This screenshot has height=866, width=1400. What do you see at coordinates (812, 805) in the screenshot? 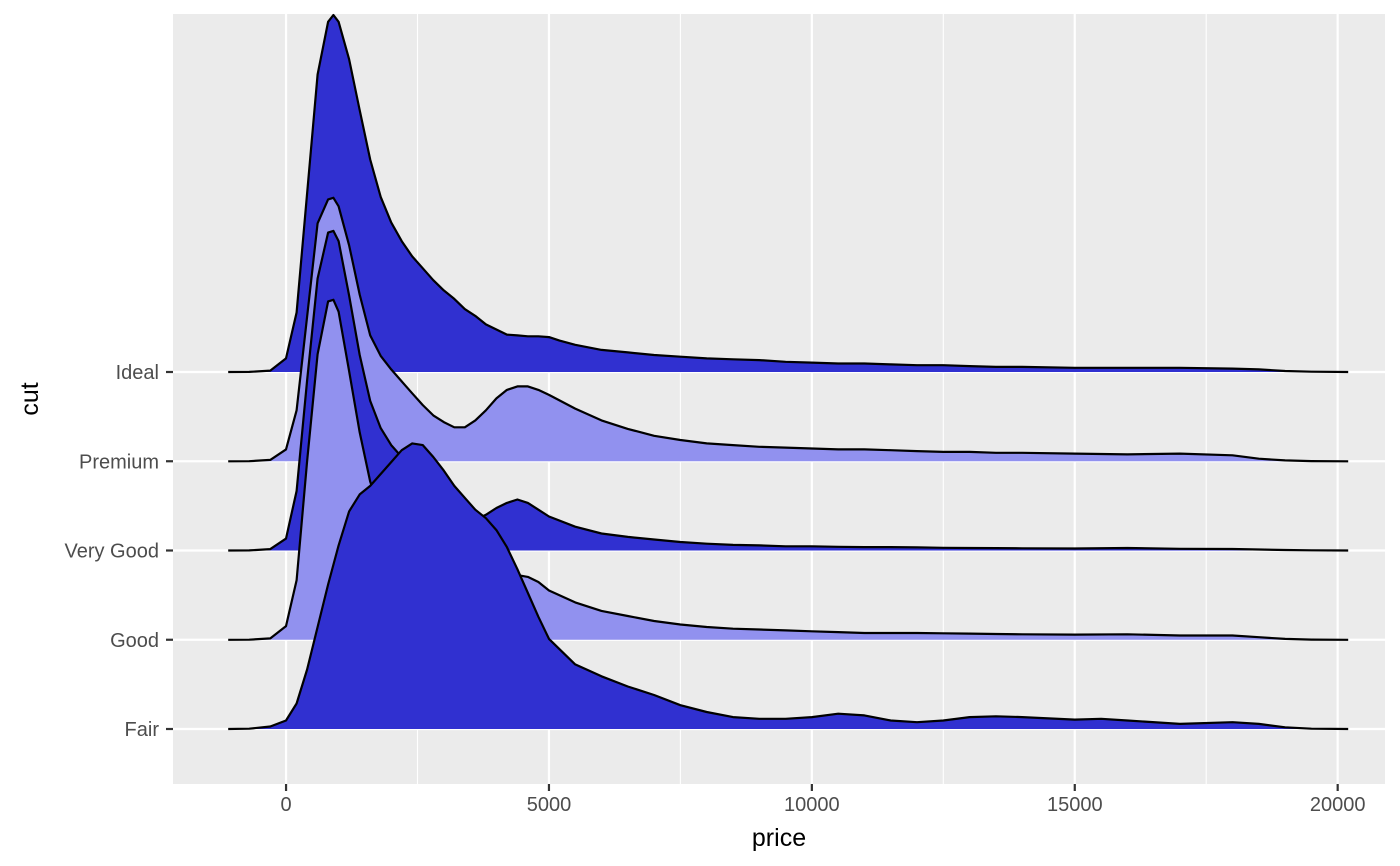
I see `x-tick-label-10000: 10000` at bounding box center [812, 805].